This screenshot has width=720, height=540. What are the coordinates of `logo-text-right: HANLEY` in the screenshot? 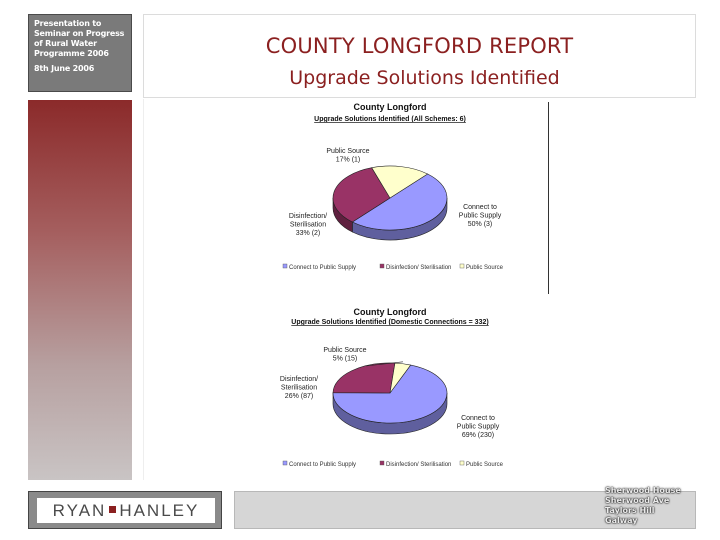 It's located at (159, 510).